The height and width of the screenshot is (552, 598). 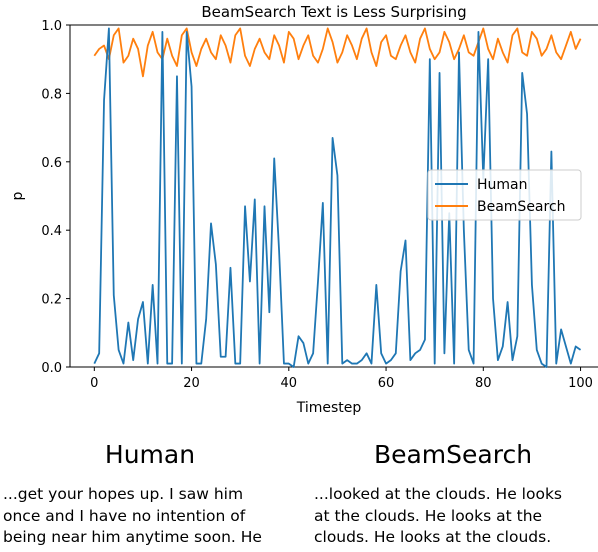 I want to click on legend-label-beamsearch: BeamSearch, so click(x=521, y=207).